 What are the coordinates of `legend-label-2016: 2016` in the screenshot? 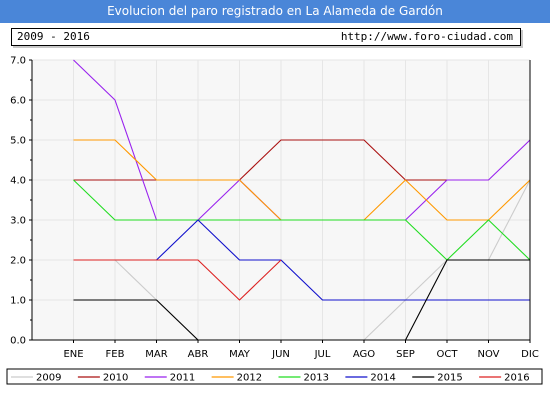 It's located at (516, 378).